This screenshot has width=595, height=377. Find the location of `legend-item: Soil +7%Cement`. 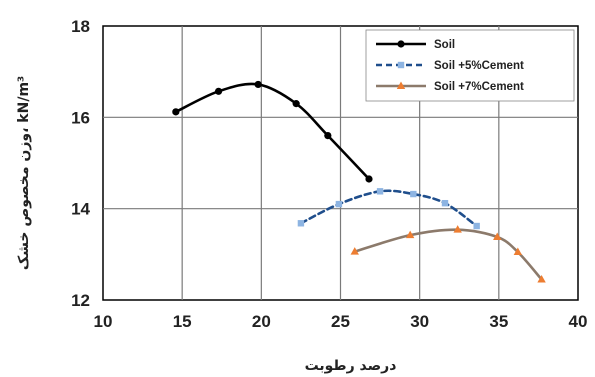

legend-item: Soil +7%Cement is located at coordinates (450, 87).